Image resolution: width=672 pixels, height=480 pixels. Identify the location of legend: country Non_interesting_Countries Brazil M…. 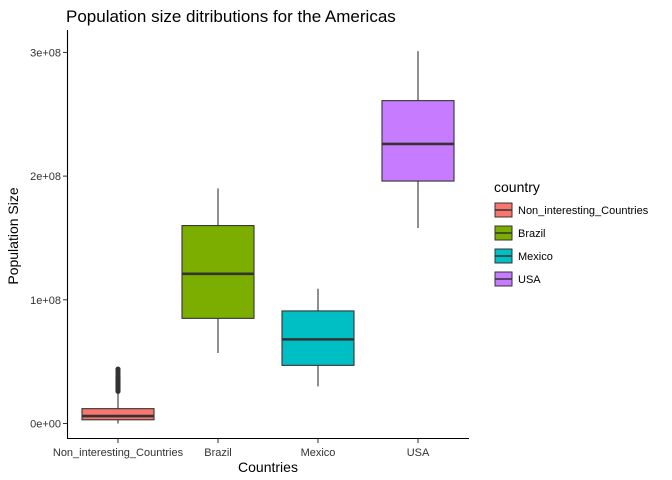
(571, 233).